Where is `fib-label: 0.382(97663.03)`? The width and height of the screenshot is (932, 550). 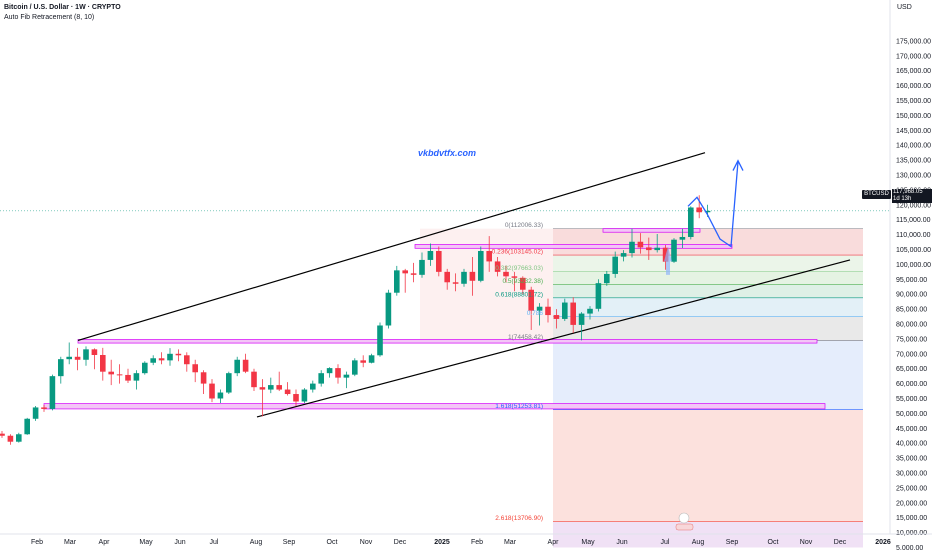
fib-label: 0.382(97663.03) is located at coordinates (519, 268).